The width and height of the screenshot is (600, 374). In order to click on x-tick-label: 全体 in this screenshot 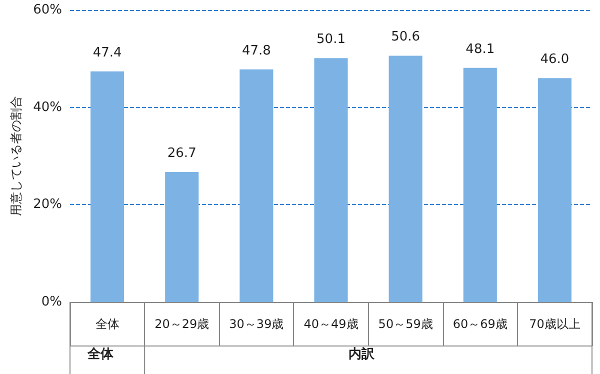, I will do `click(107, 324)`.